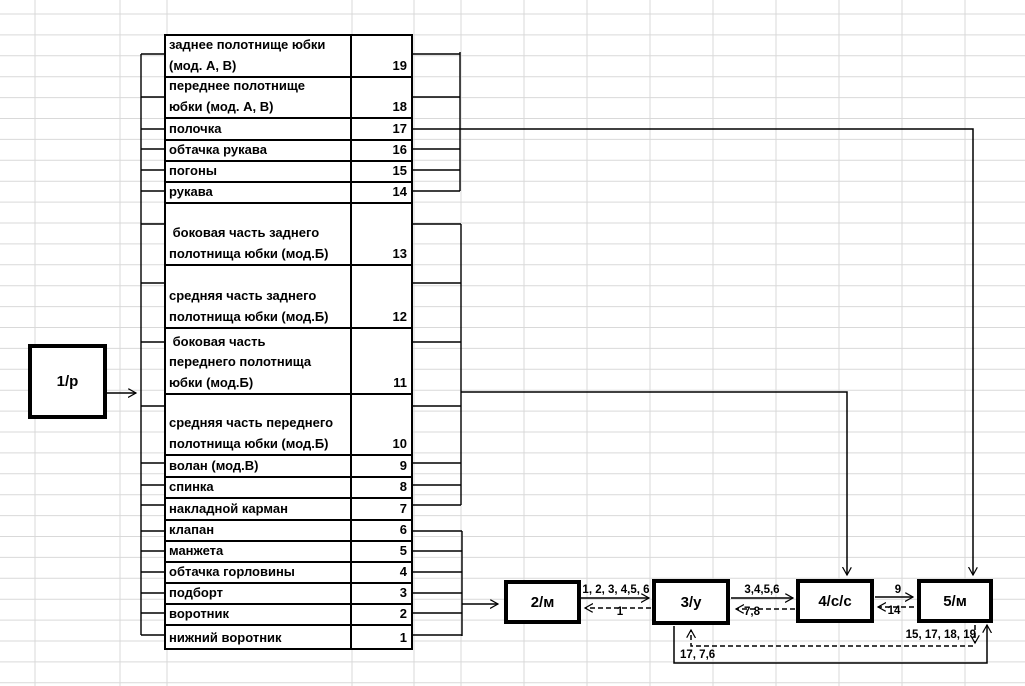 The width and height of the screenshot is (1025, 686). What do you see at coordinates (380, 466) in the screenshot?
I see `part-number-cell: 9` at bounding box center [380, 466].